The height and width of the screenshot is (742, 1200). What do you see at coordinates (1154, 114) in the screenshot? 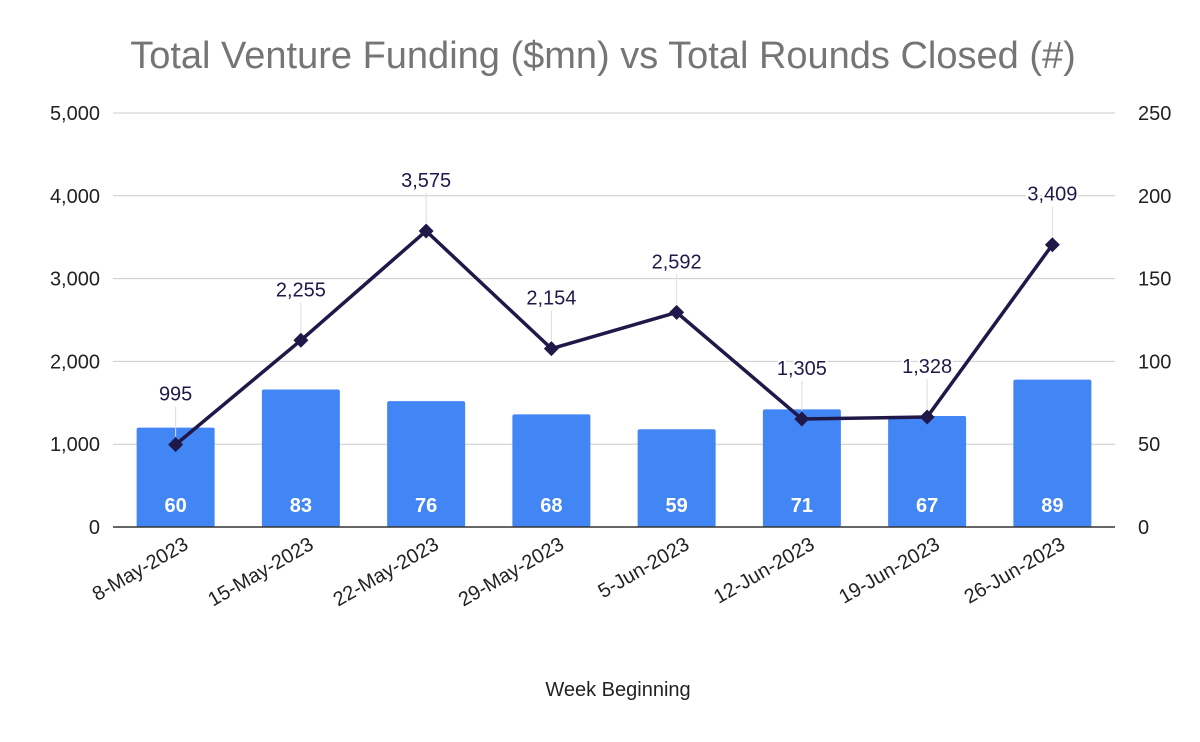
I see `y-right-tick-label: 250` at bounding box center [1154, 114].